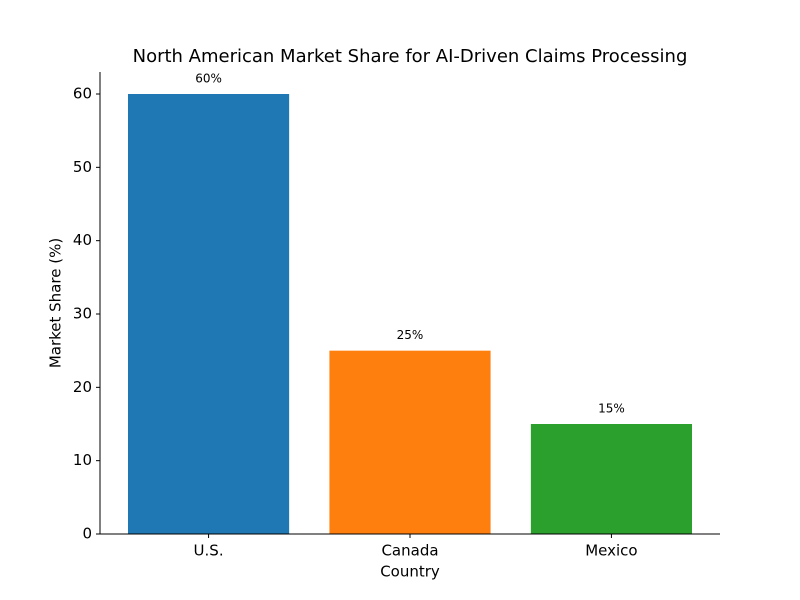 The width and height of the screenshot is (800, 600). Describe the element at coordinates (82, 387) in the screenshot. I see `y-tick-label: 20` at that location.